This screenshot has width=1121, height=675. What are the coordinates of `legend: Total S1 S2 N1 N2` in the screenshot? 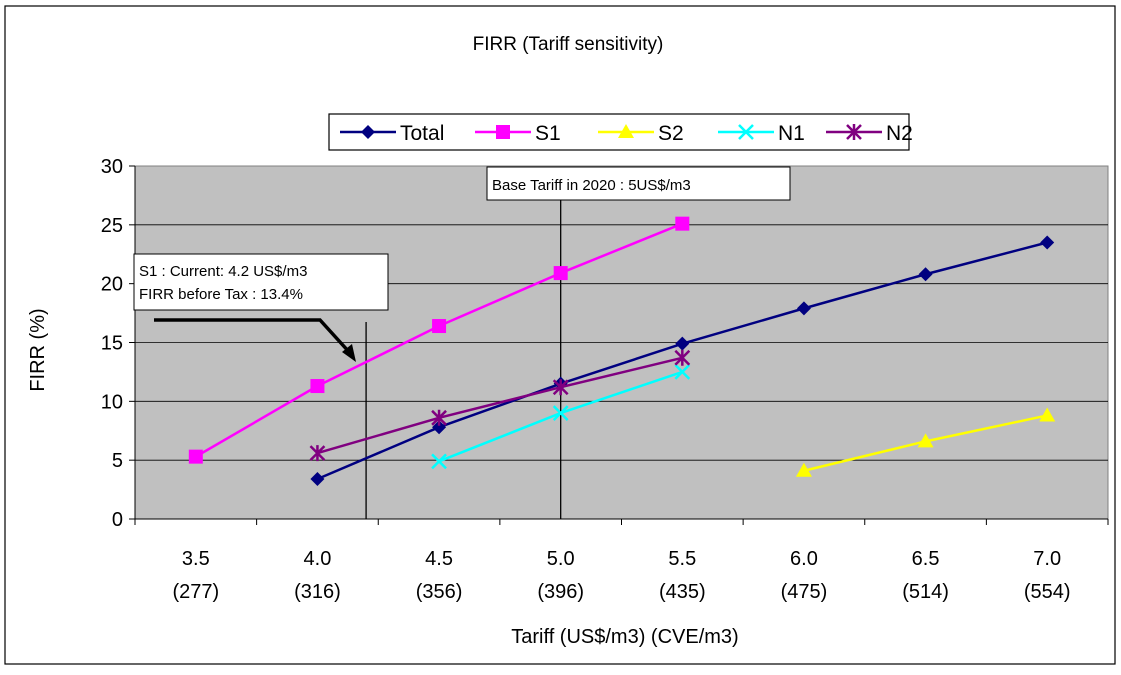 It's located at (620, 132).